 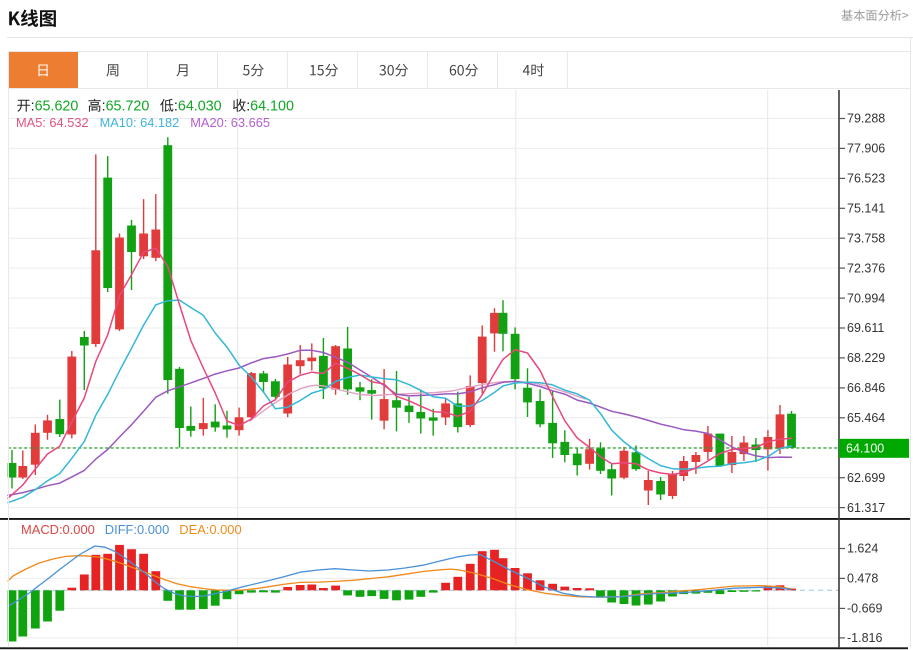 I want to click on svg-text: :65.720, so click(x=126, y=107).